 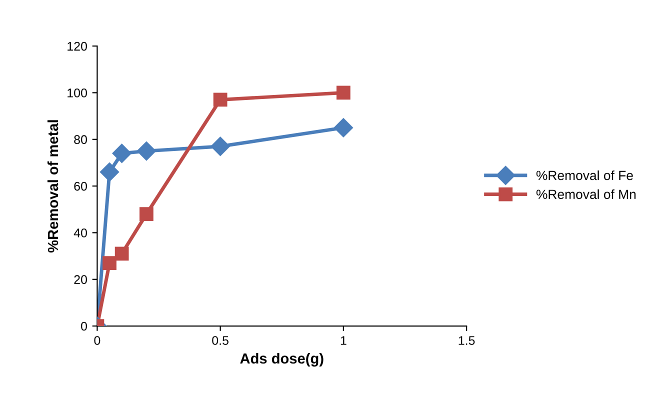 What do you see at coordinates (584, 175) in the screenshot?
I see `legend-label: %Removal of Fe` at bounding box center [584, 175].